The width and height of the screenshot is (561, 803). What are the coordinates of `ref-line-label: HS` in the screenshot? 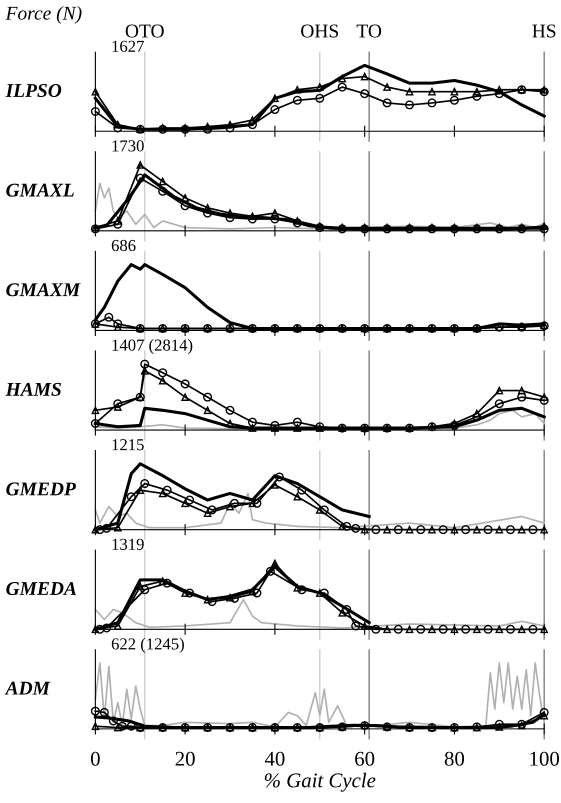 It's located at (544, 31).